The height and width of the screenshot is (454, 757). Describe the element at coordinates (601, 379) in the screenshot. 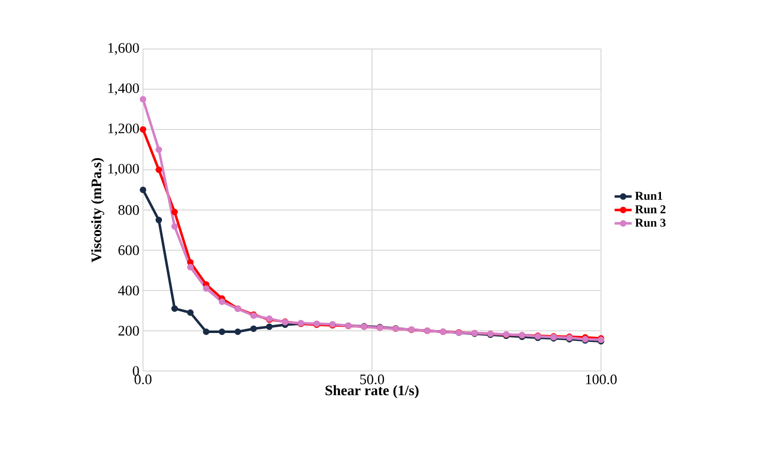

I see `x-tick-label: 100.0` at that location.